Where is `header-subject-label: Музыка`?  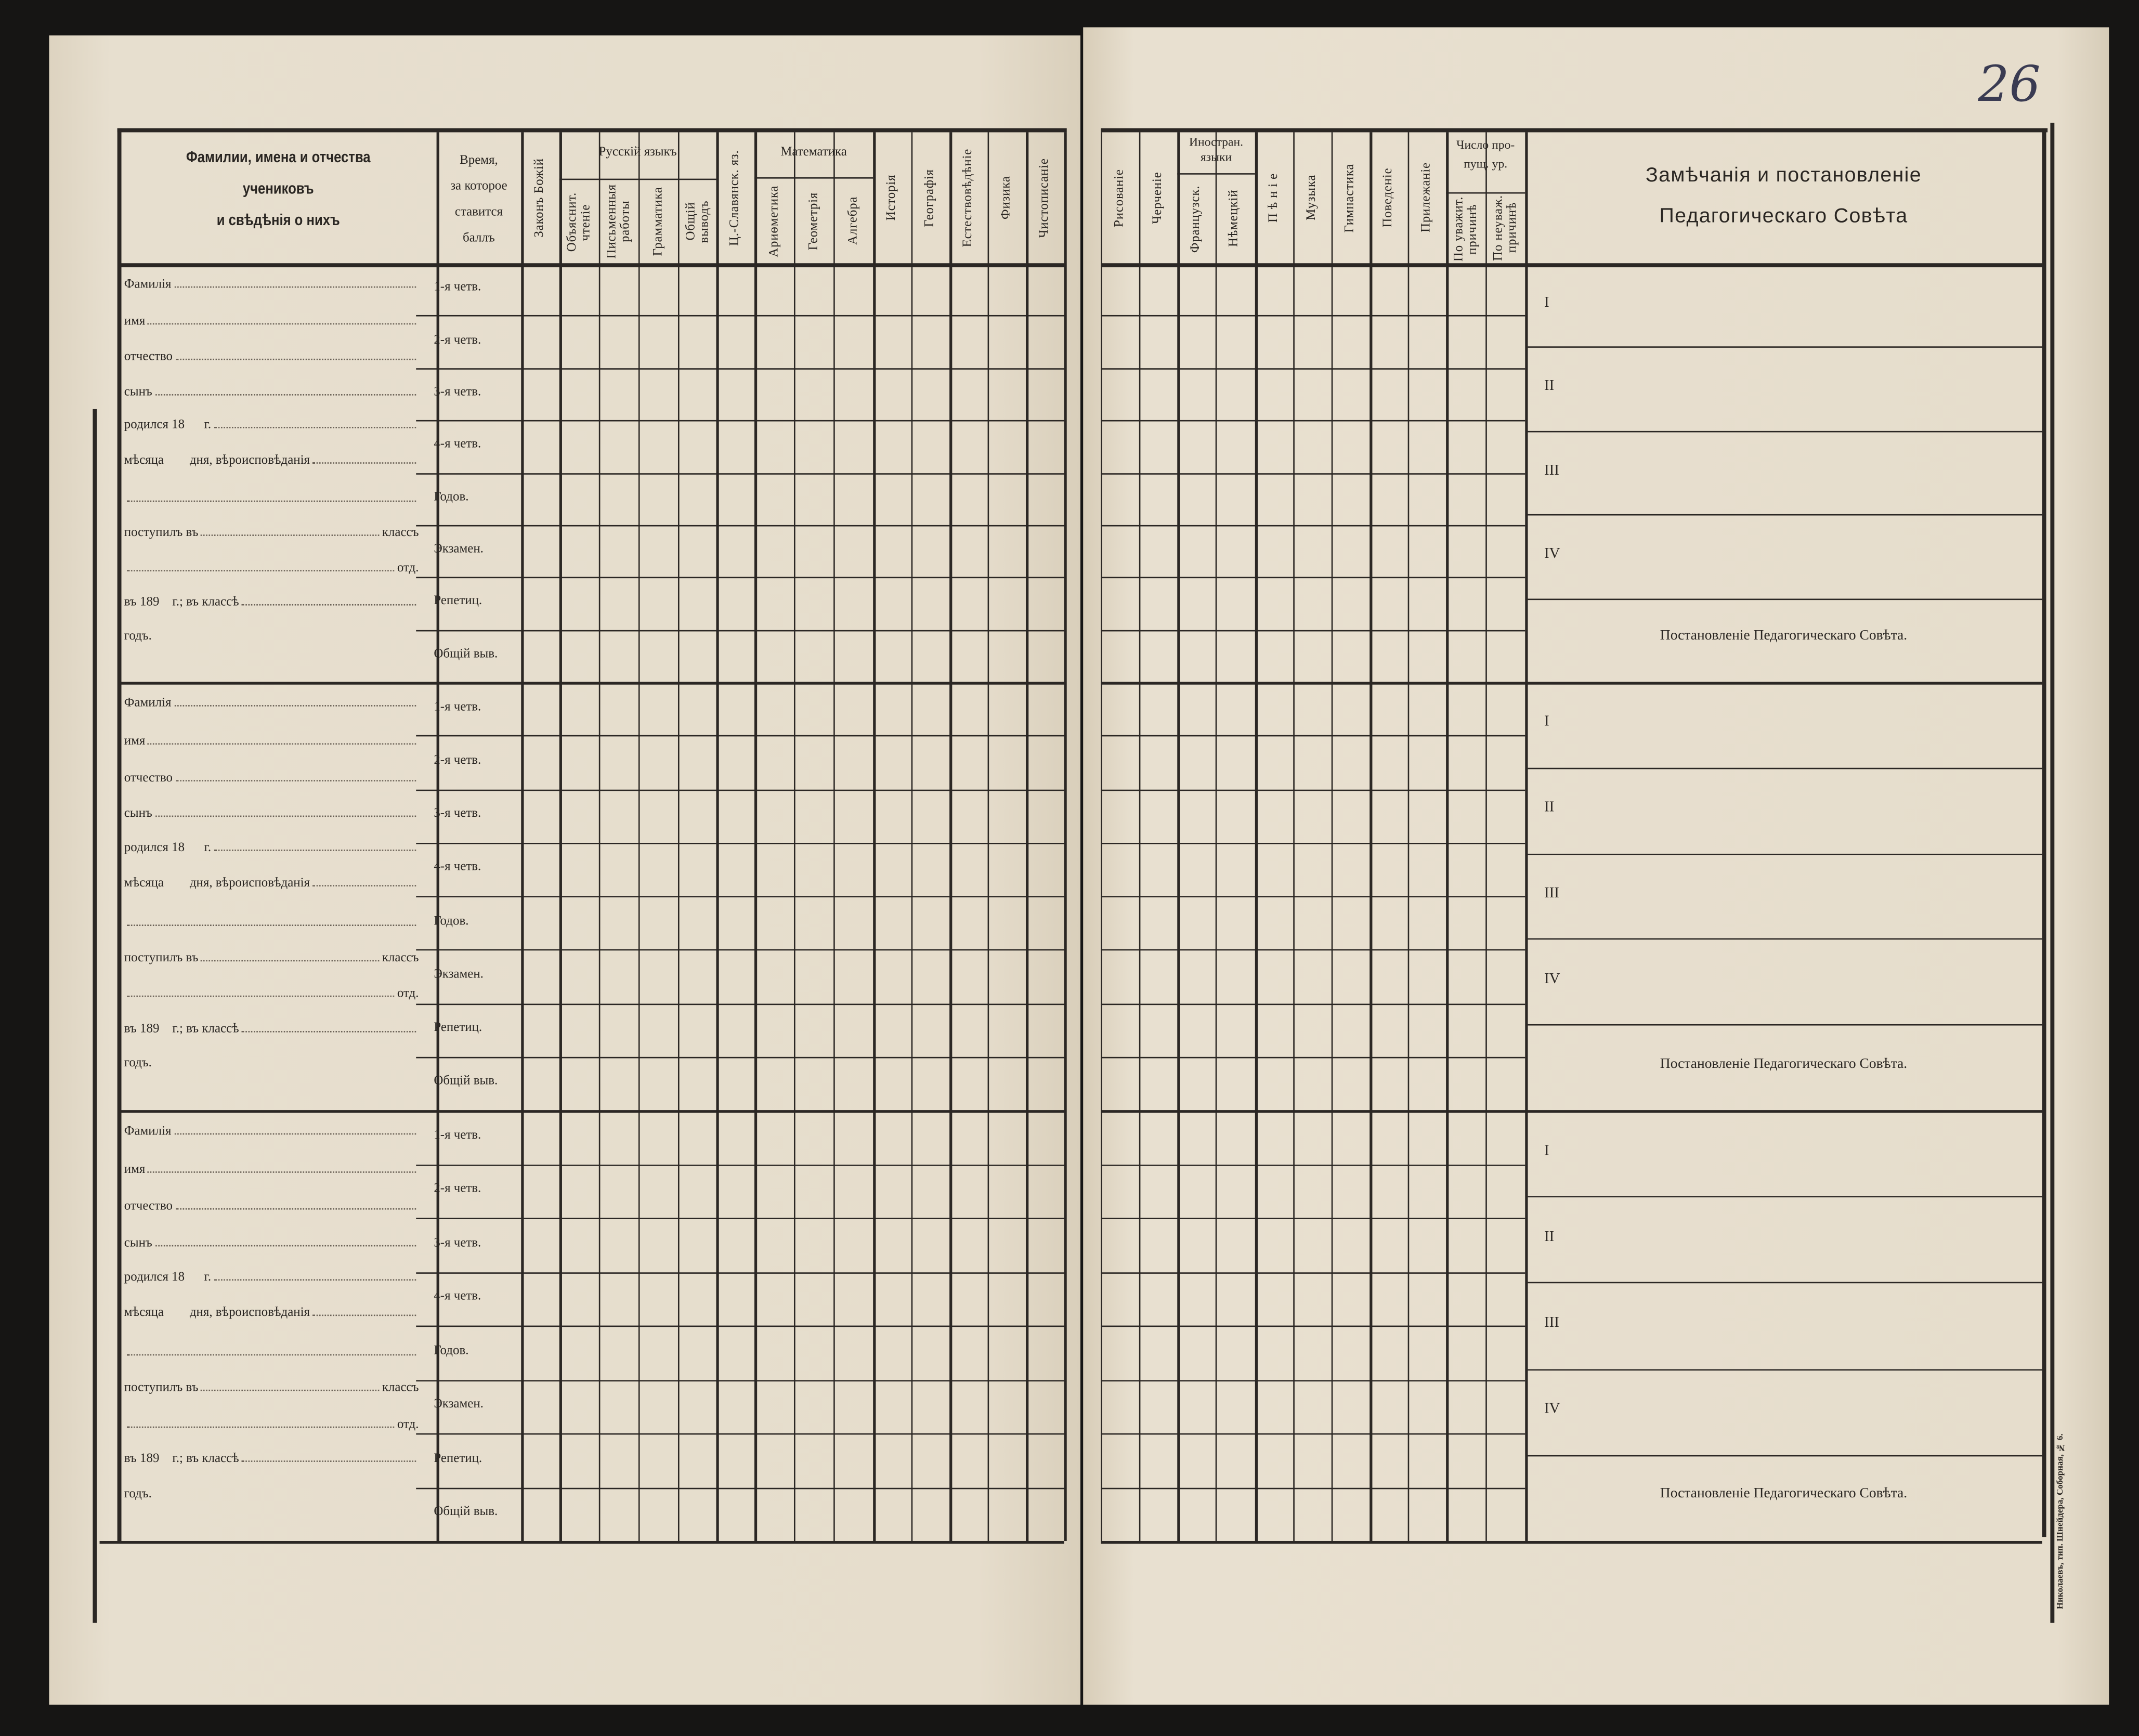 header-subject-label: Музыка is located at coordinates (1312, 198).